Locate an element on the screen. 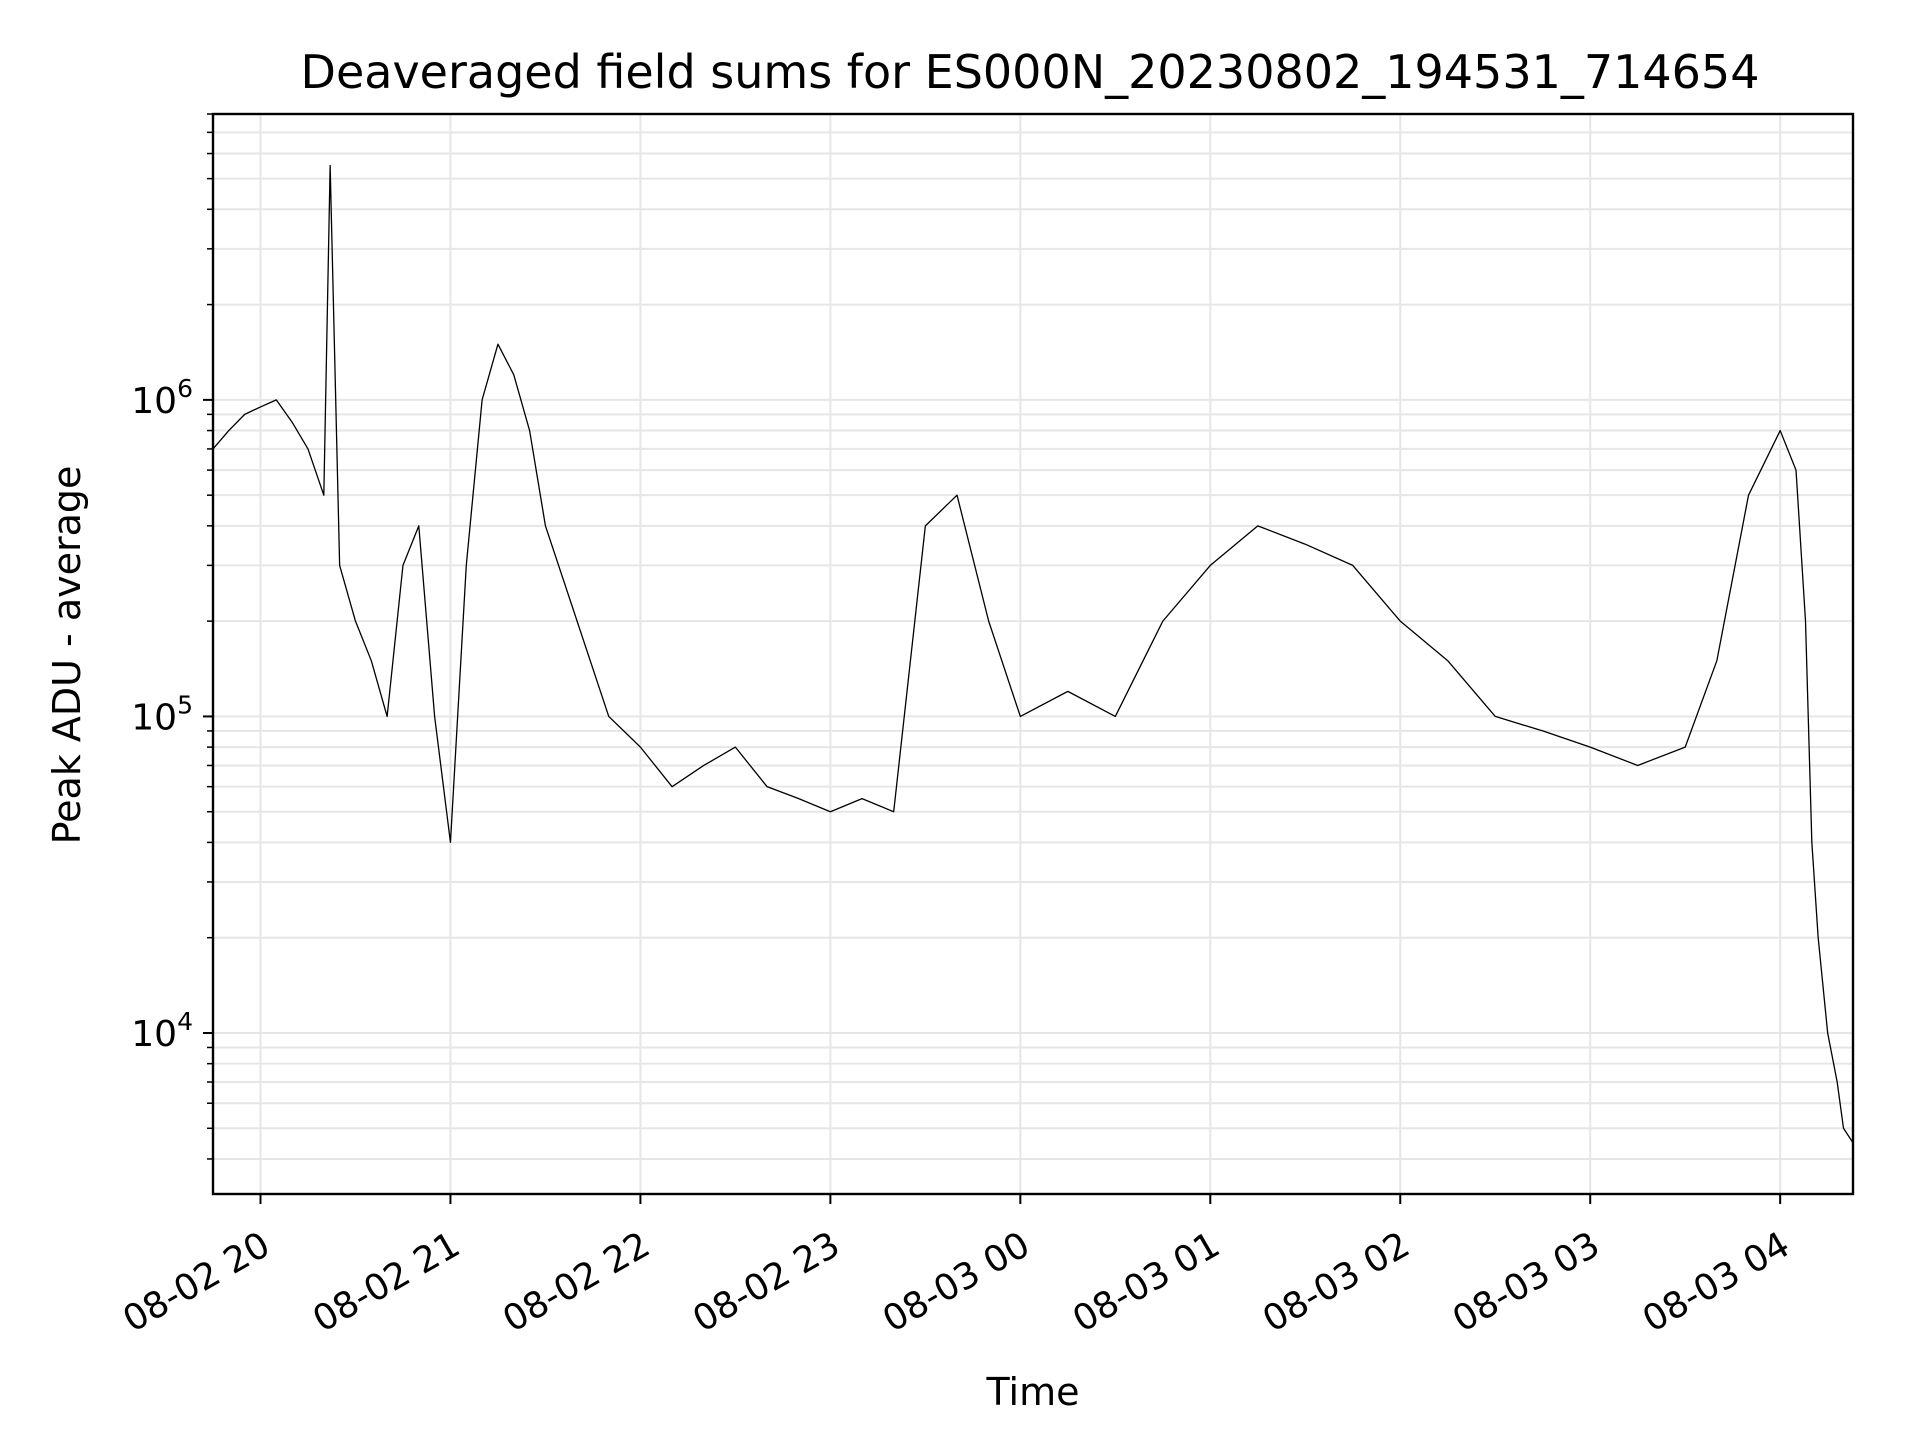 This screenshot has width=1920, height=1440. y-axis-label: Peak ADU - average is located at coordinates (67, 655).